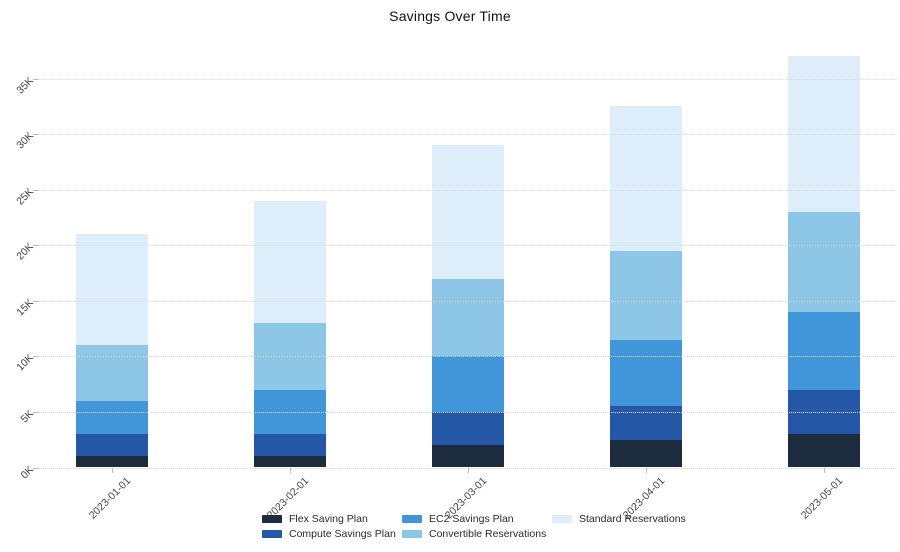  I want to click on legend-label: Convertible Reservations, so click(488, 533).